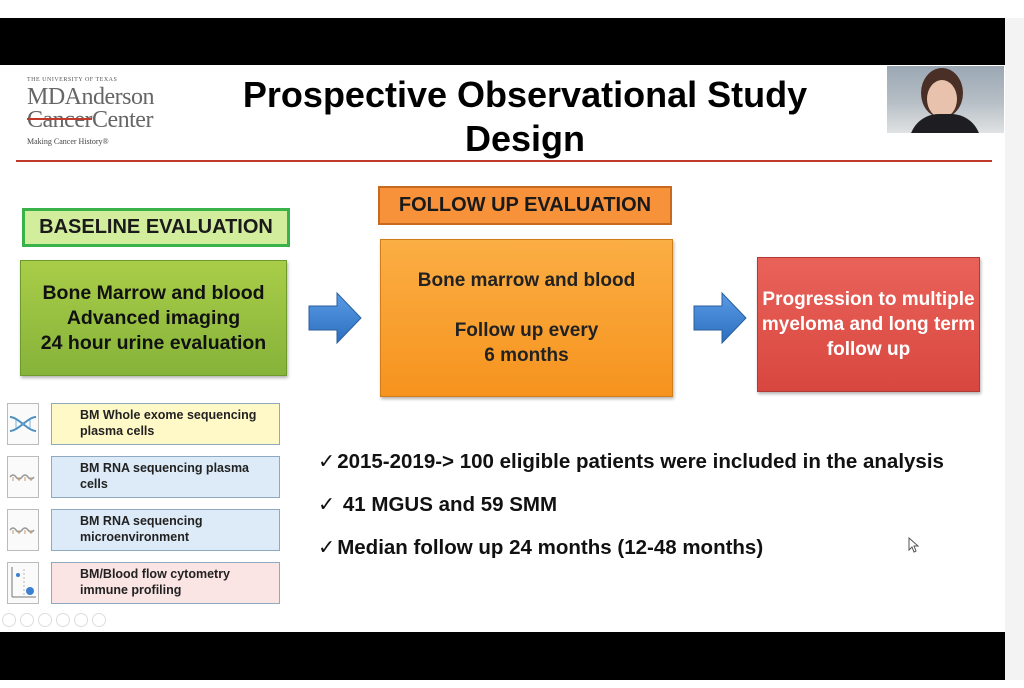 Image resolution: width=1024 pixels, height=688 pixels. I want to click on slide-title-line2: Design, so click(525, 138).